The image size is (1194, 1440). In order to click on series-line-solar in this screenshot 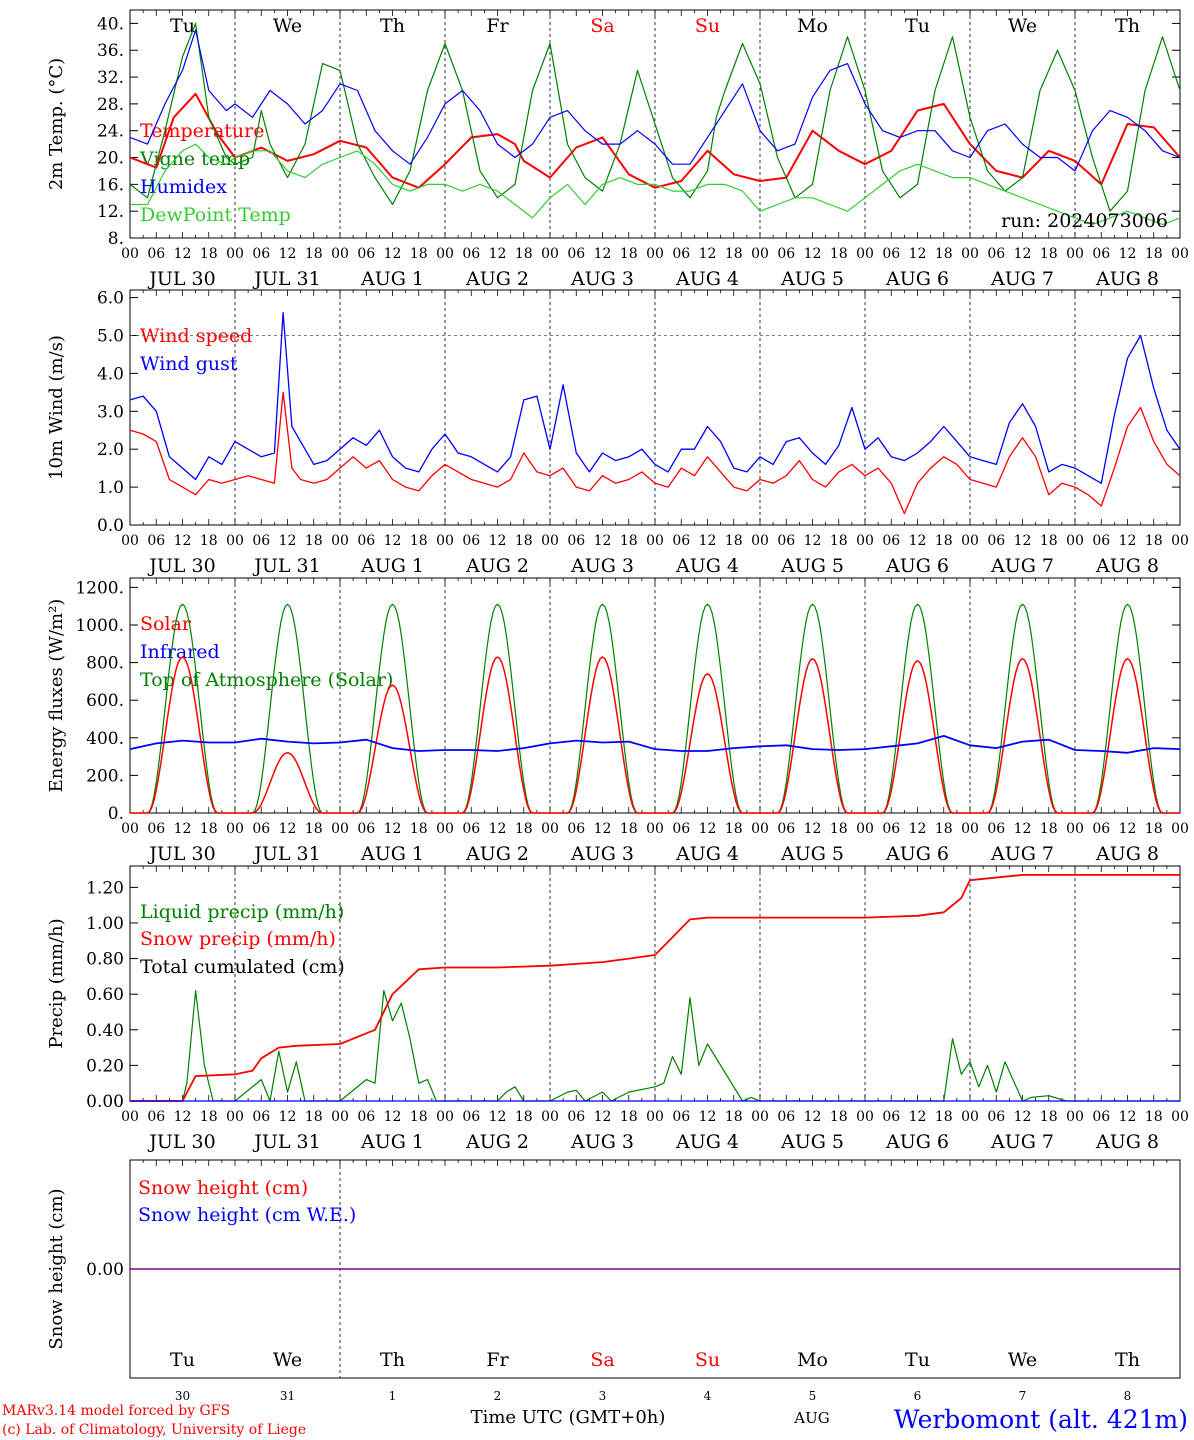, I will do `click(655, 735)`.